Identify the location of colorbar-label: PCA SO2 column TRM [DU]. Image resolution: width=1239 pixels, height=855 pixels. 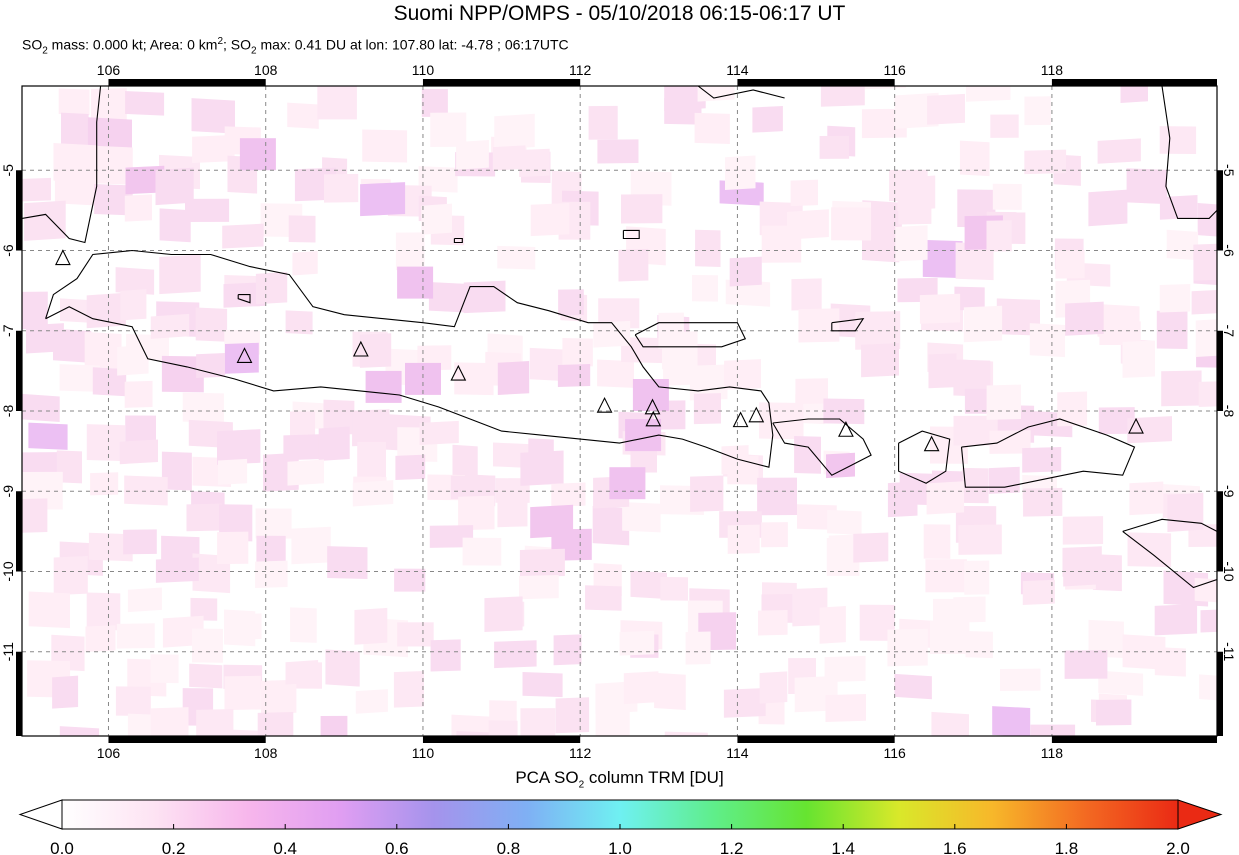
(619, 779).